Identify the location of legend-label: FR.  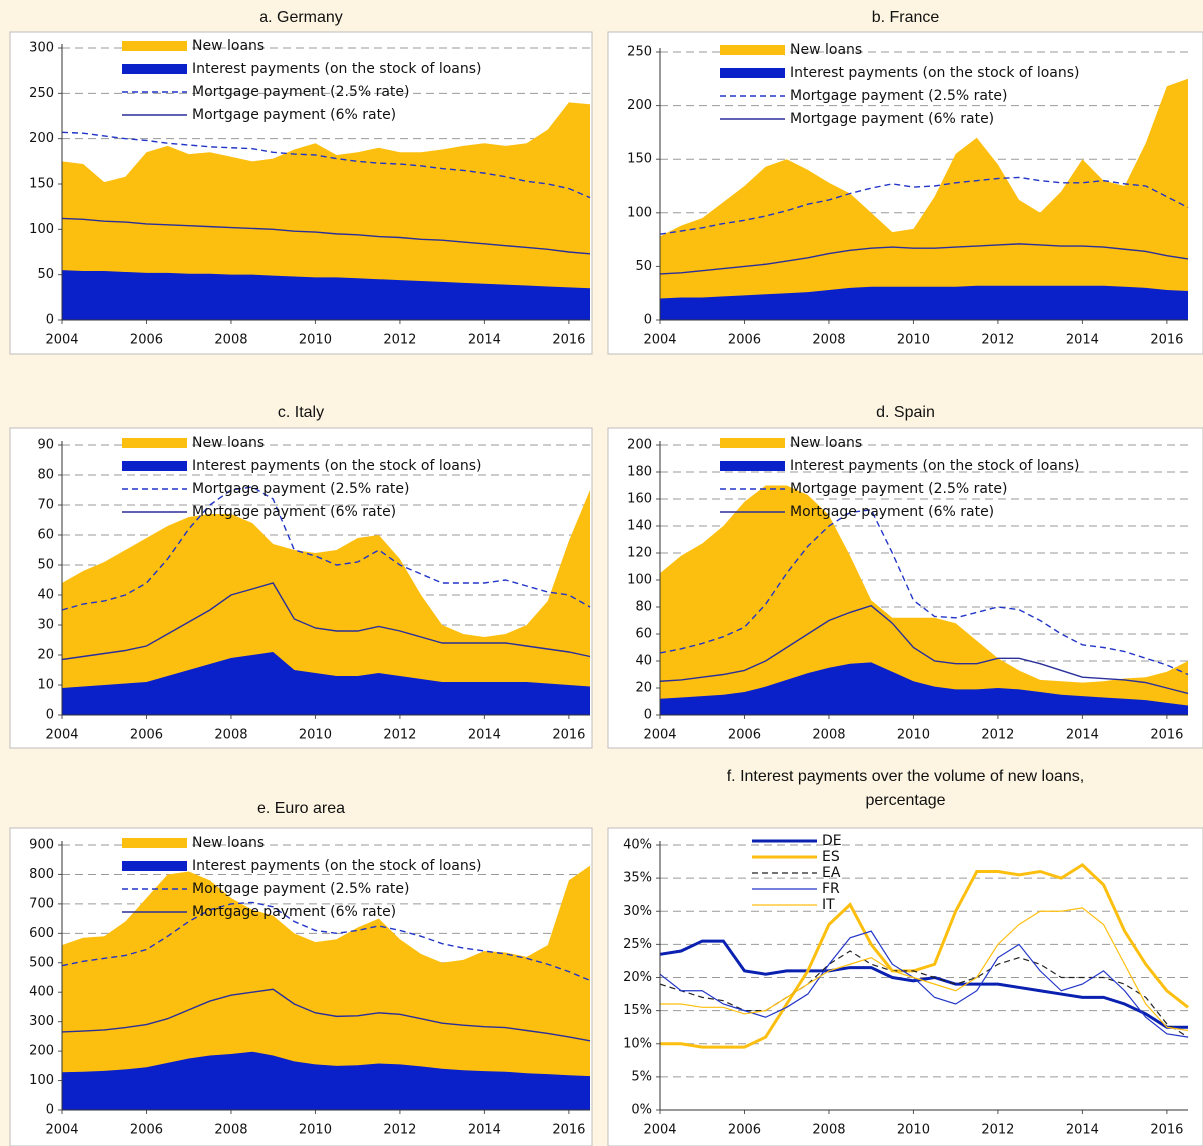
(831, 889).